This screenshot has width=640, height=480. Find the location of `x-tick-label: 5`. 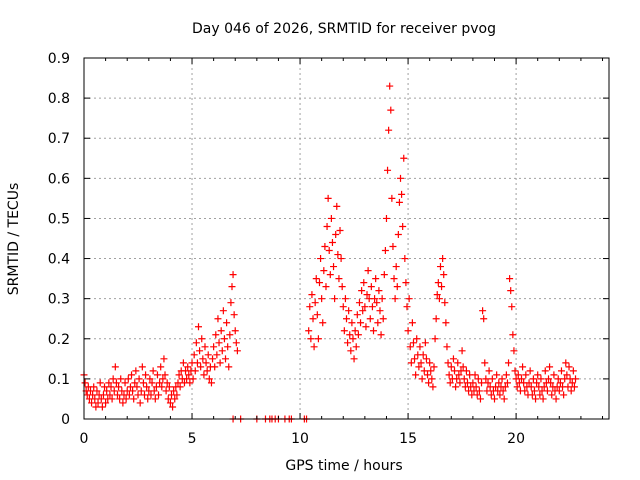

x-tick-label: 5 is located at coordinates (192, 439).